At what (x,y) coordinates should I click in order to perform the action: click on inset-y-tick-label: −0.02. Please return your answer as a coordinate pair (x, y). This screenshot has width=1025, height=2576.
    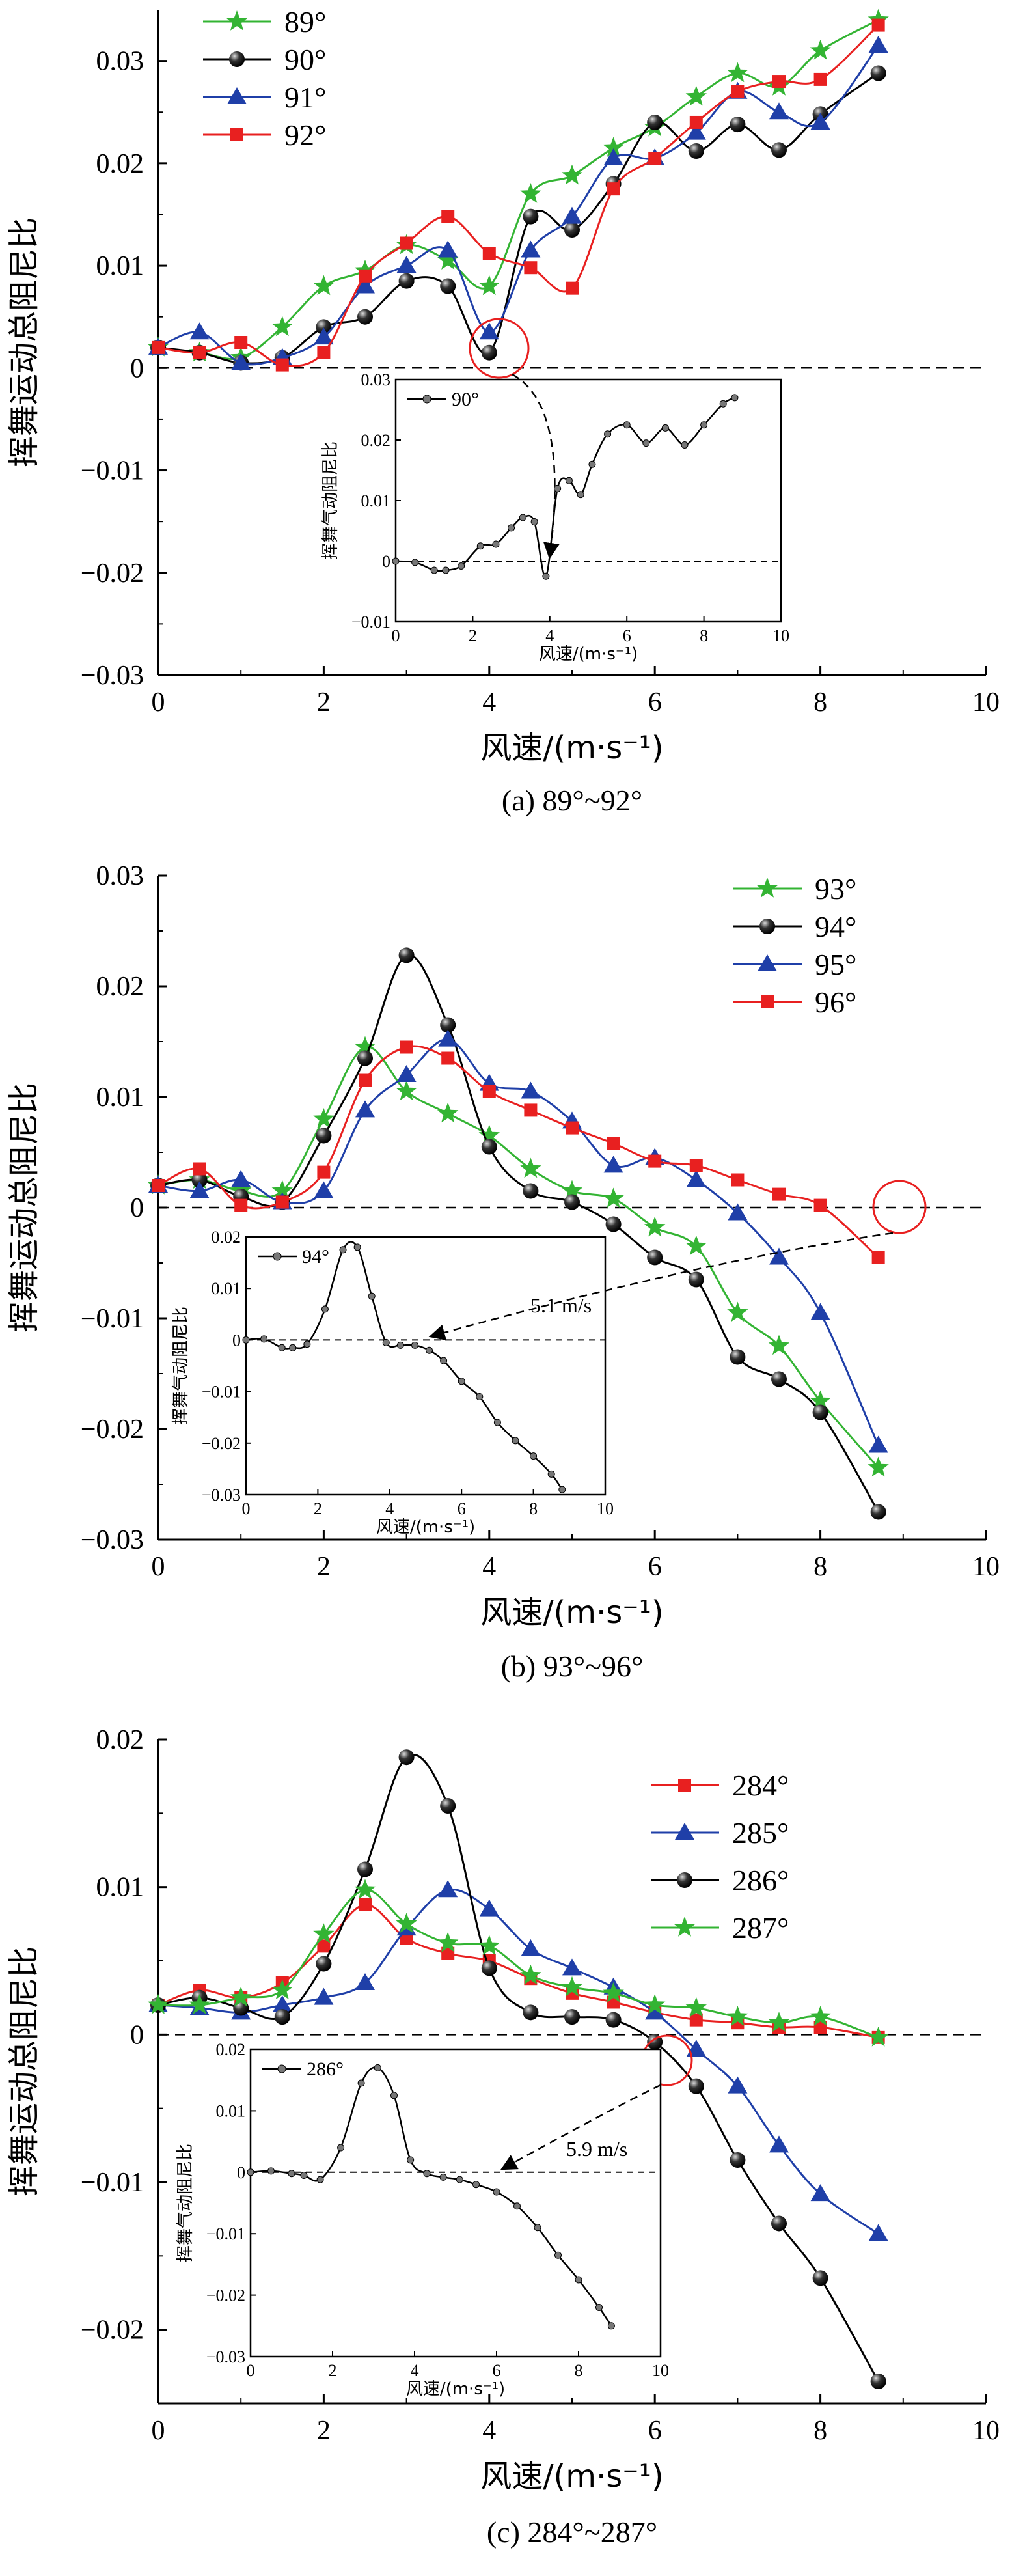
    Looking at the image, I should click on (222, 1443).